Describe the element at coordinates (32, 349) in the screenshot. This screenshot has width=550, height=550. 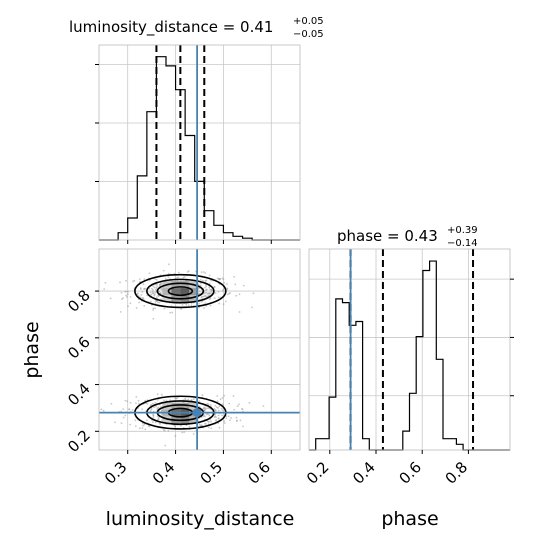
I see `ylabel-phase: phase` at that location.